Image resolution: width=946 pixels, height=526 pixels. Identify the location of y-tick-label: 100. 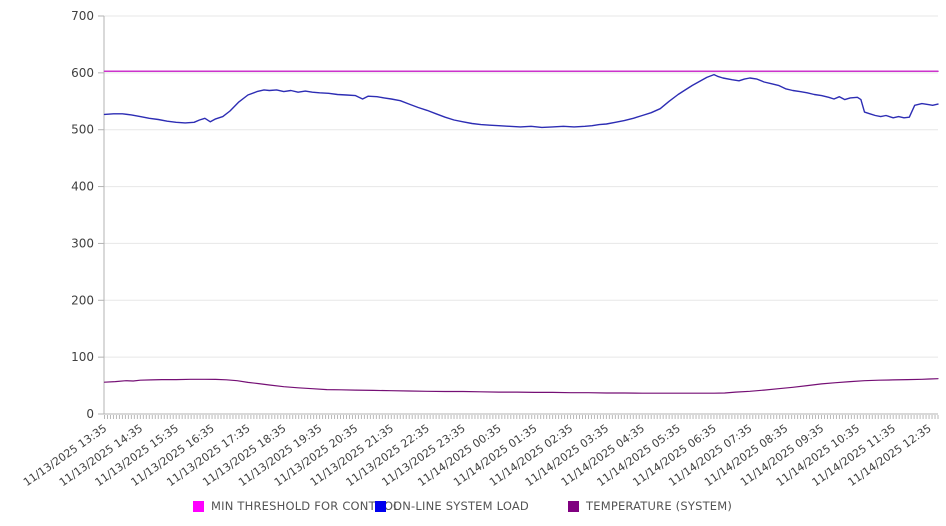
(82, 357).